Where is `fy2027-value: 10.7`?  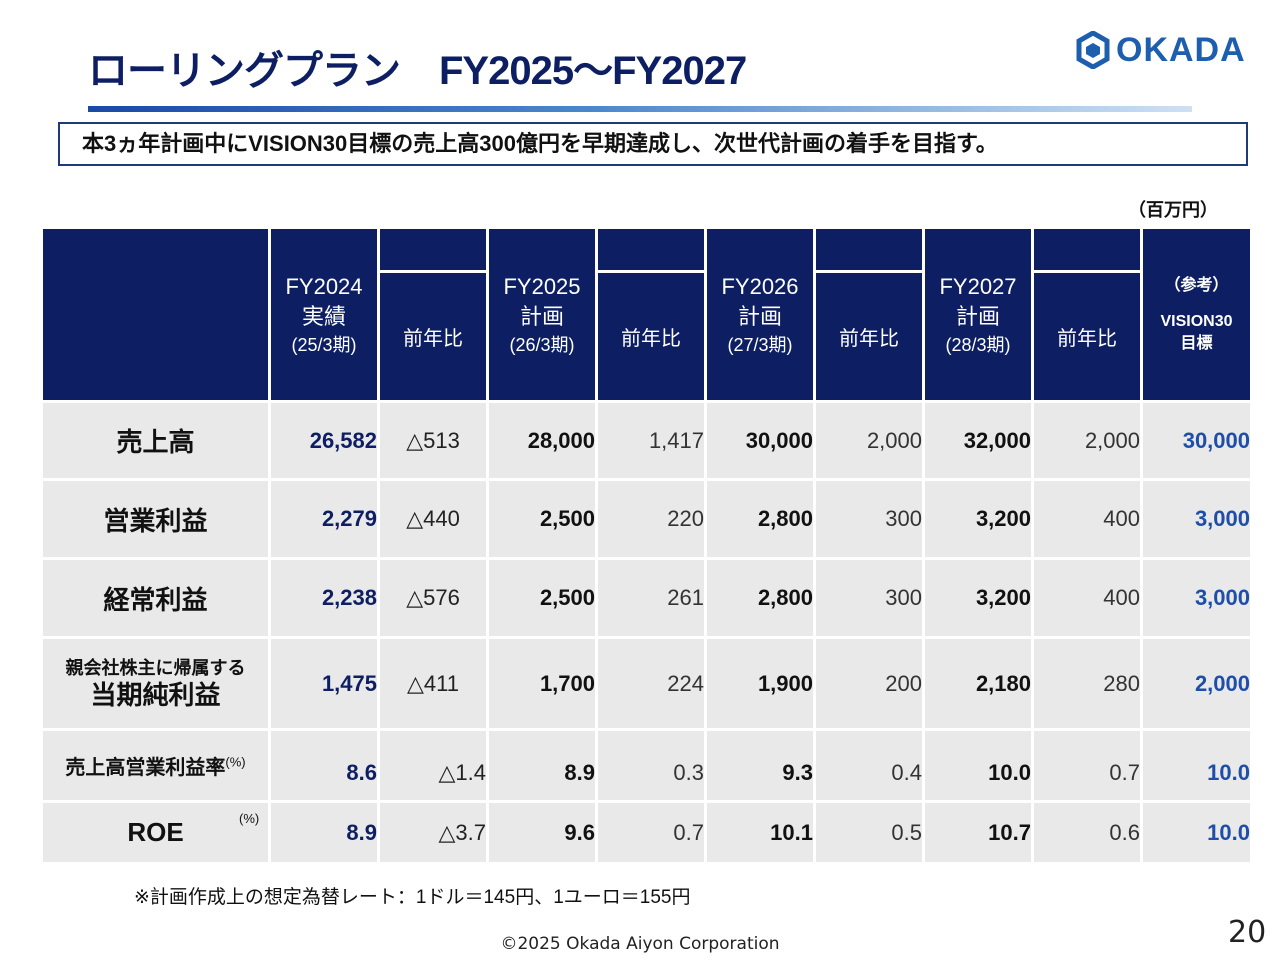 fy2027-value: 10.7 is located at coordinates (978, 832).